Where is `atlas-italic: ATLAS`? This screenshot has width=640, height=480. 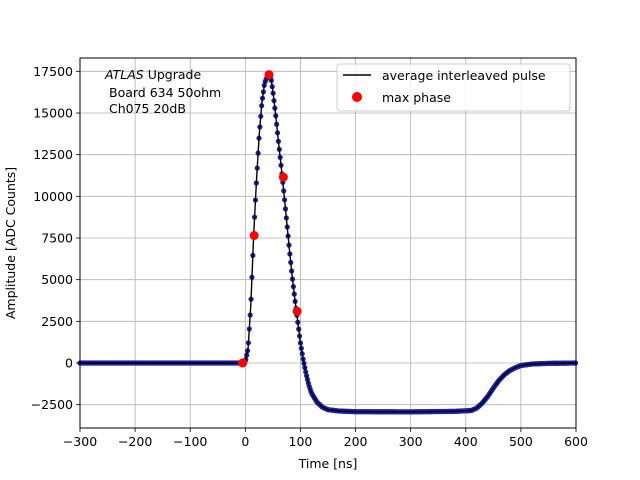
atlas-italic: ATLAS is located at coordinates (124, 74).